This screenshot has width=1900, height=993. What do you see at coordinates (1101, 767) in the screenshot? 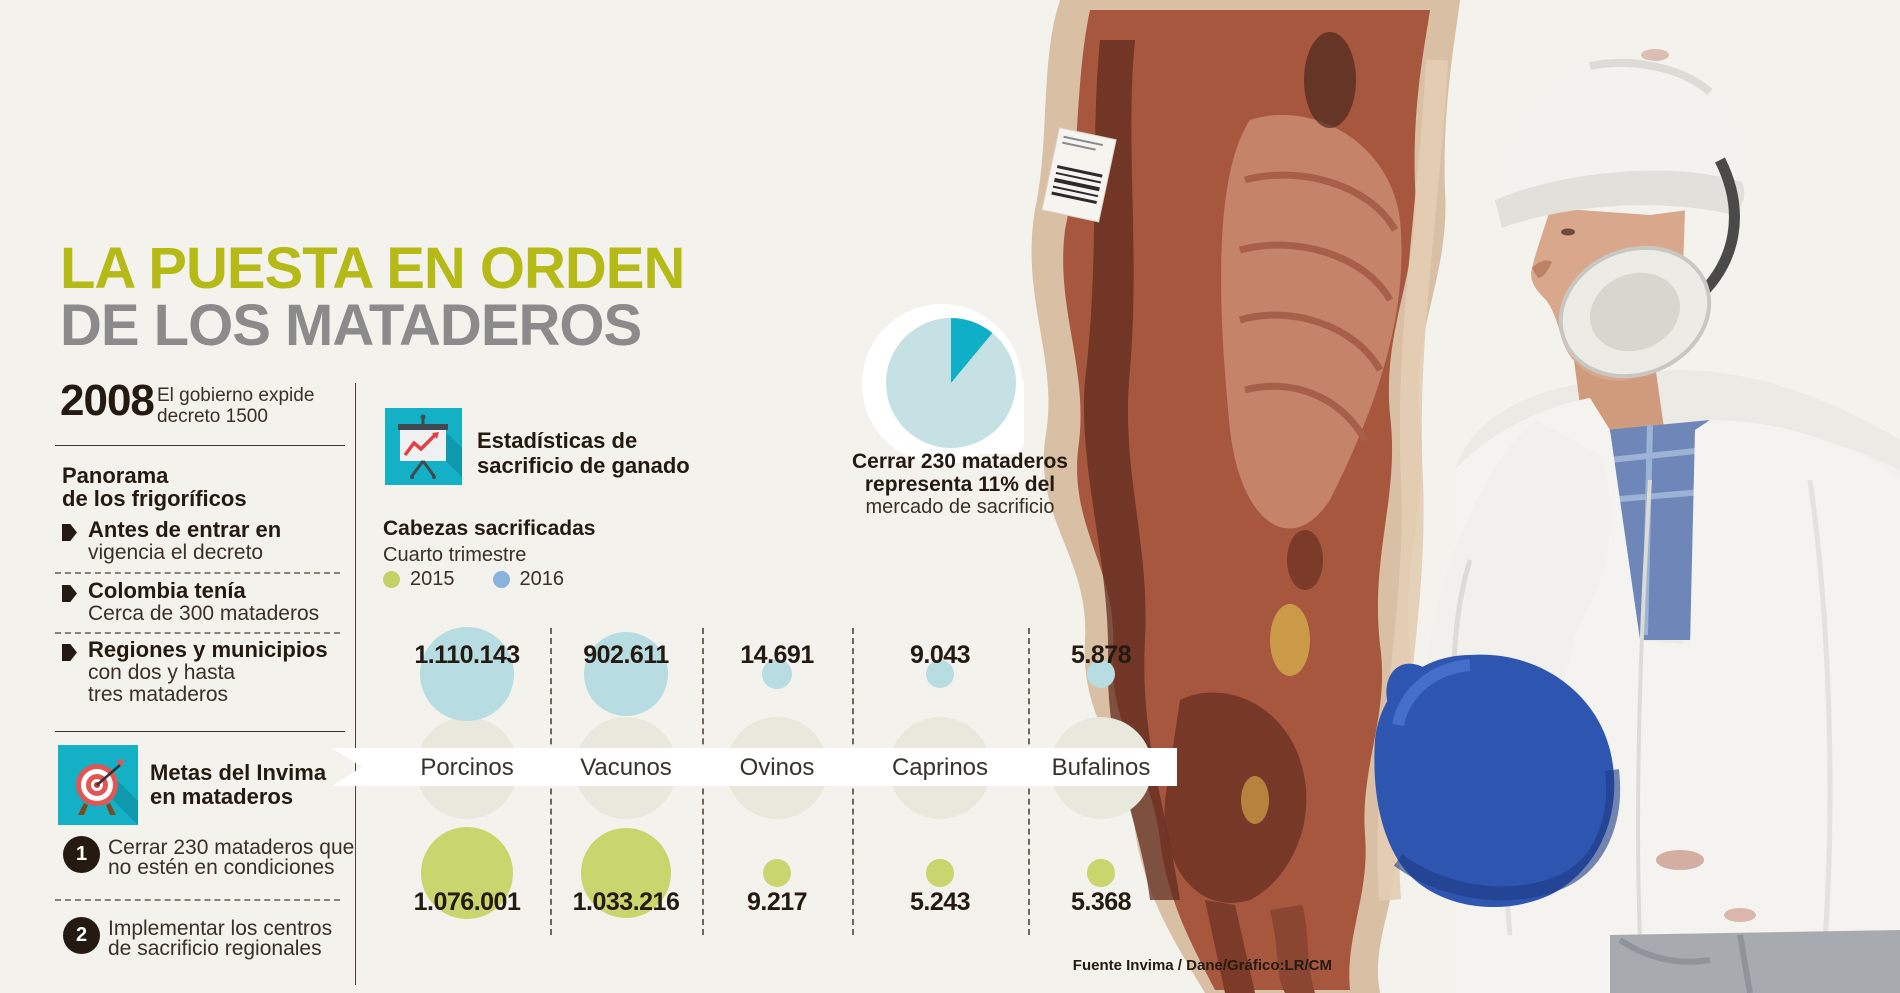
I see `category-label-bufalinos: Bufalinos` at bounding box center [1101, 767].